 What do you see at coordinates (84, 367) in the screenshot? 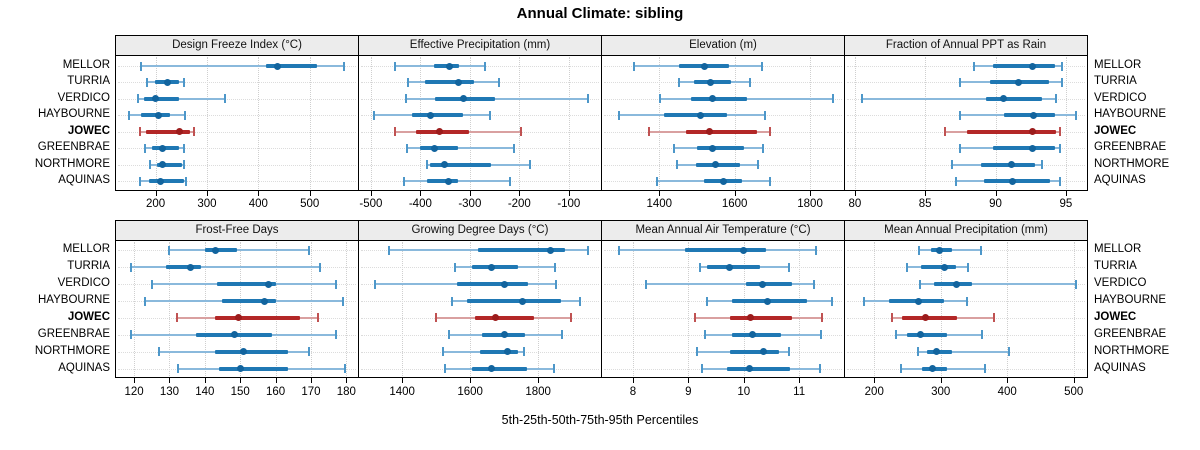
I see `site-label-left: AQUINAS` at bounding box center [84, 367].